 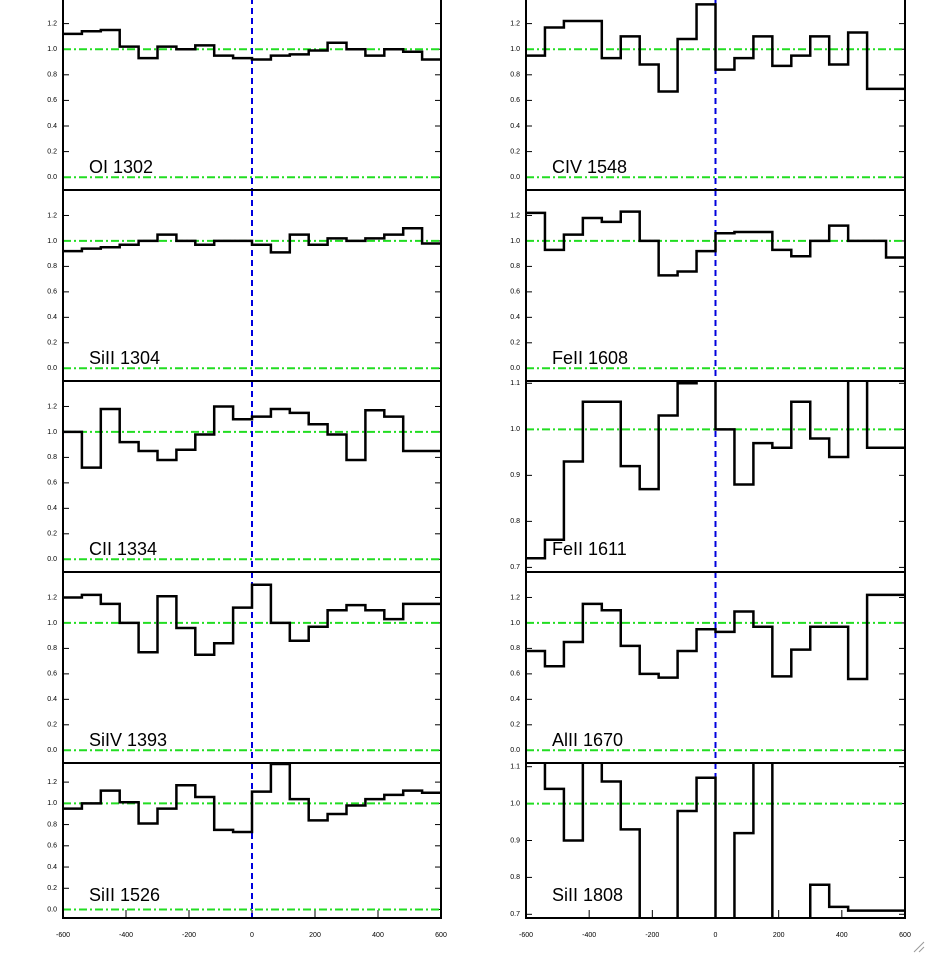 I want to click on resize-grip, so click(x=919, y=947).